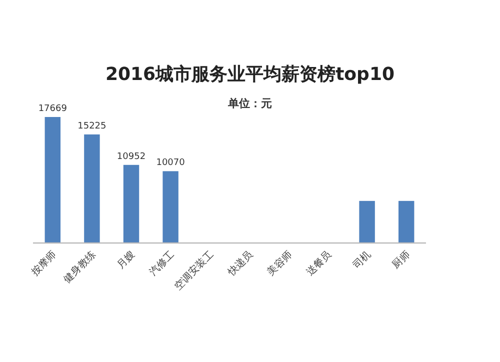 This screenshot has width=500, height=362. What do you see at coordinates (249, 103) in the screenshot?
I see `chart-subtitle: 单位：元` at bounding box center [249, 103].